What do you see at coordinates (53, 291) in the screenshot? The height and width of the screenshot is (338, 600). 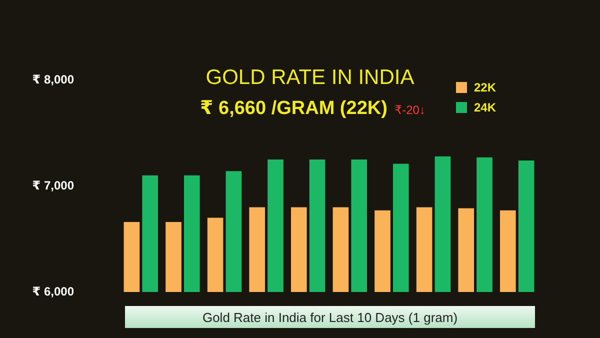 I see `y-tick-label: ₹ 6,000` at bounding box center [53, 291].